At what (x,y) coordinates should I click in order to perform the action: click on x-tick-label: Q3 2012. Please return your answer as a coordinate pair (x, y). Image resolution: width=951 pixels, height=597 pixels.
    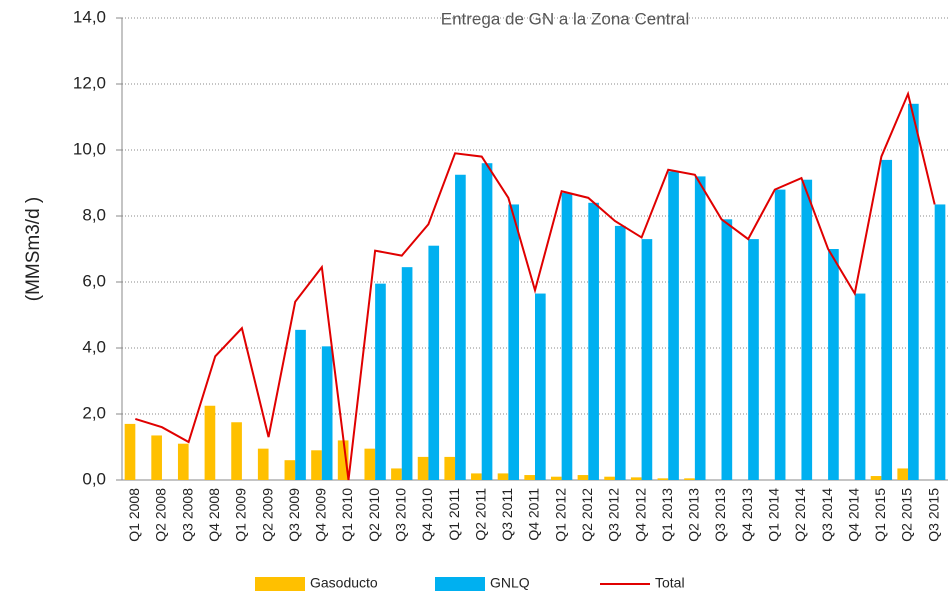
    Looking at the image, I should click on (614, 515).